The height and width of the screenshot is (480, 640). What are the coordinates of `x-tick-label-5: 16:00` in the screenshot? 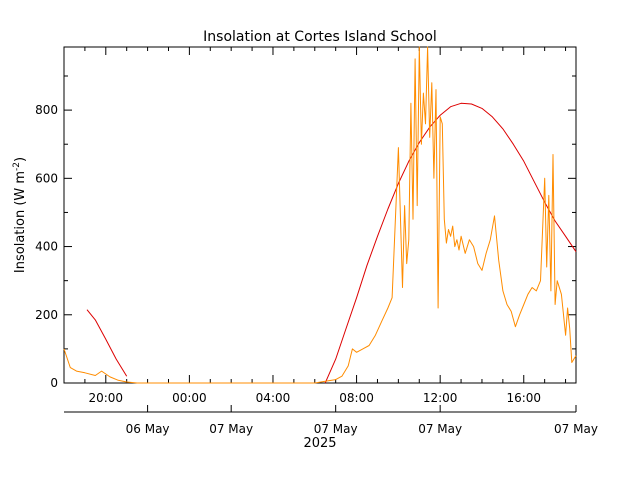 It's located at (523, 398).